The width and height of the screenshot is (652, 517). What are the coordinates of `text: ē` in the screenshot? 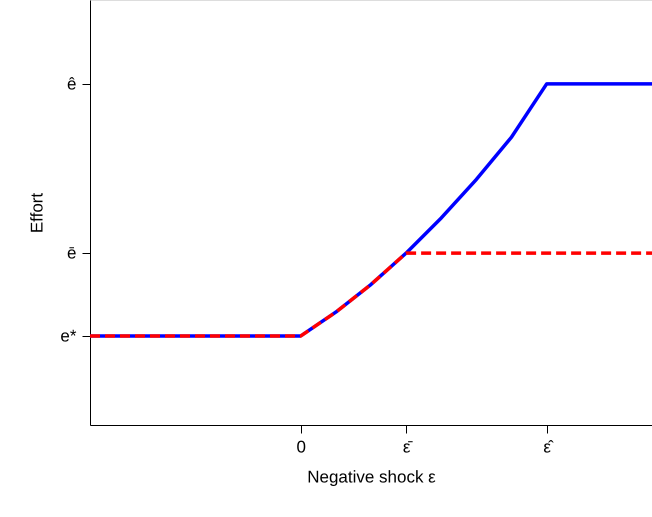 It's located at (71, 253).